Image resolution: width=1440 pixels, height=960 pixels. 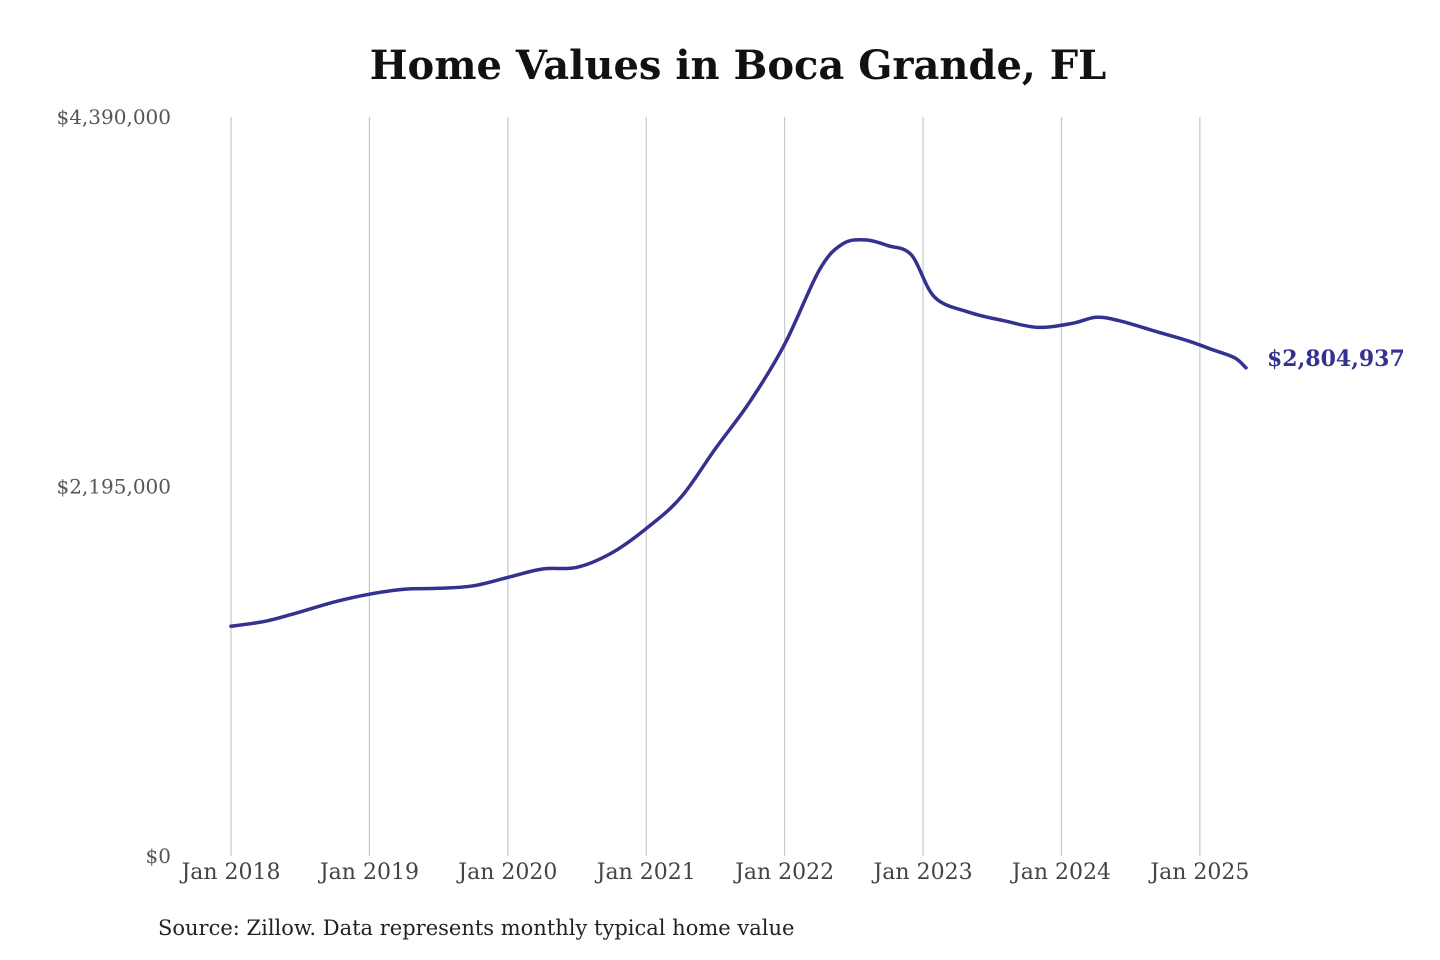 What do you see at coordinates (921, 872) in the screenshot?
I see `x-tick-label: Jan 2023` at bounding box center [921, 872].